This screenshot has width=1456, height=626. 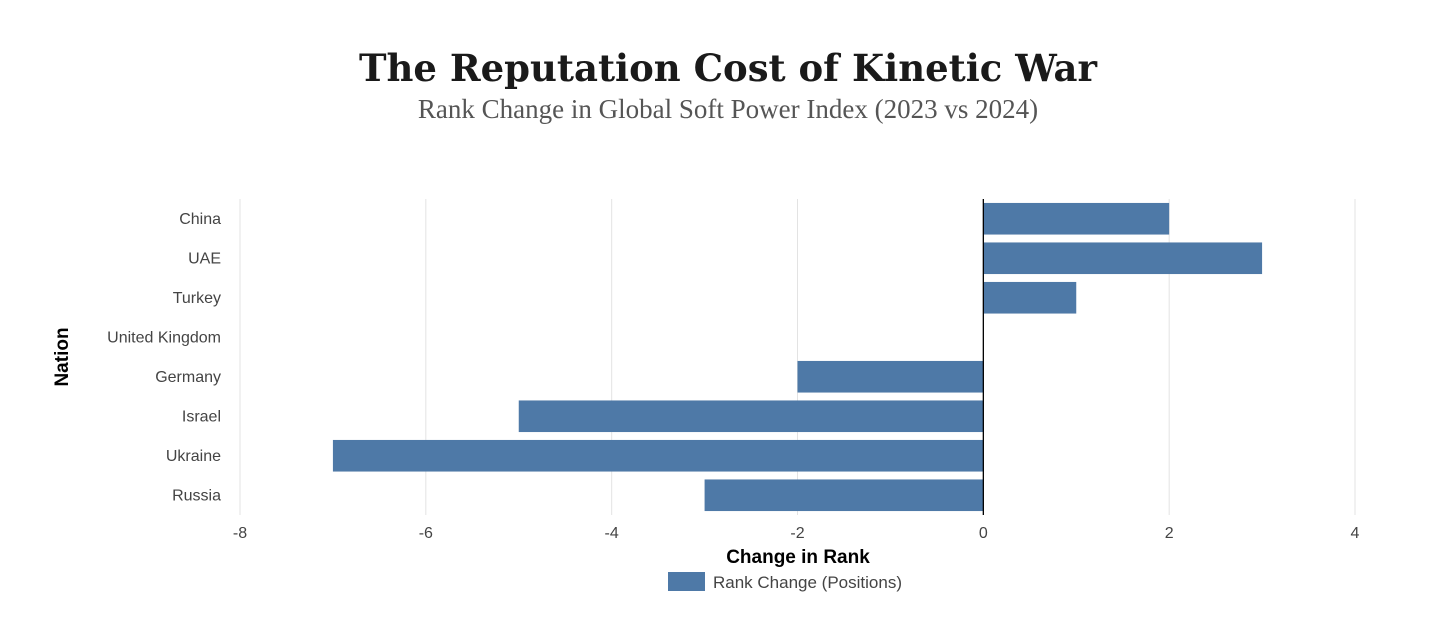 What do you see at coordinates (612, 533) in the screenshot?
I see `x-tick-label: -4` at bounding box center [612, 533].